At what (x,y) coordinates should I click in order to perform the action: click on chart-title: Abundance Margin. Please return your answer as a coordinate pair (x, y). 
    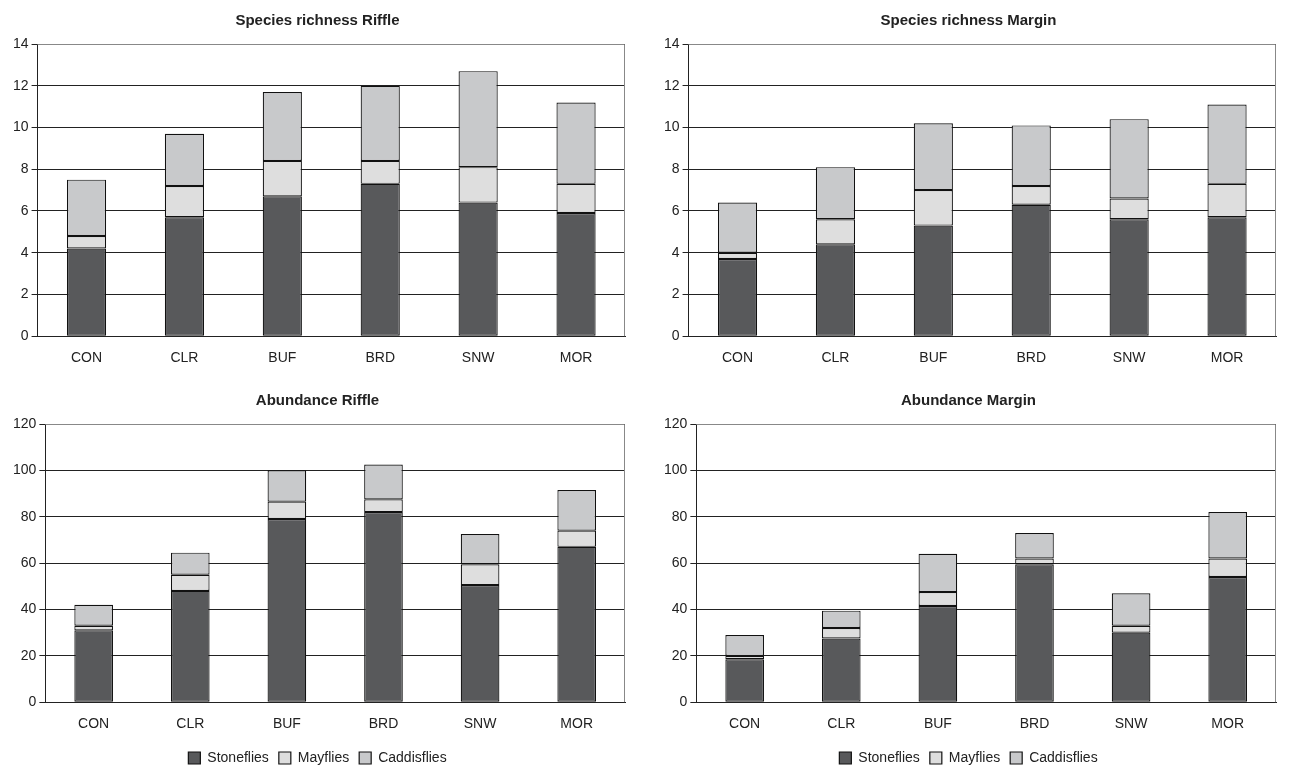
    Looking at the image, I should click on (968, 400).